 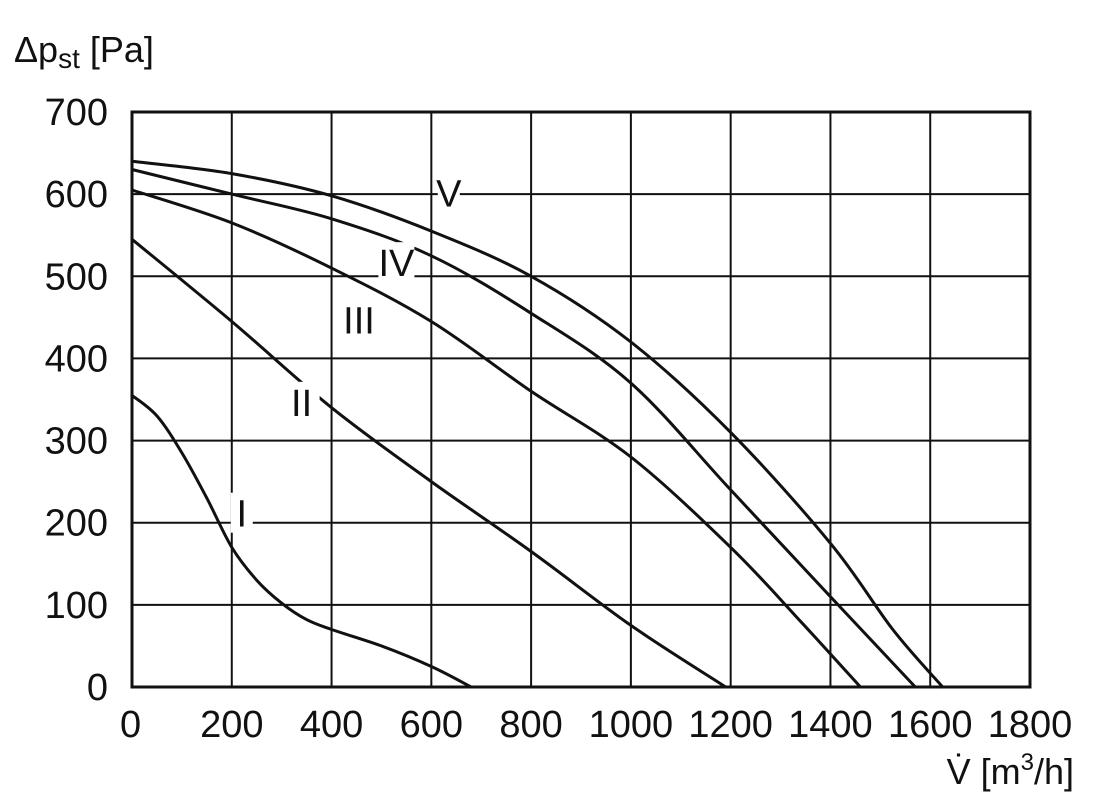 I want to click on x-tick-label-1600: 1600, so click(x=930, y=725).